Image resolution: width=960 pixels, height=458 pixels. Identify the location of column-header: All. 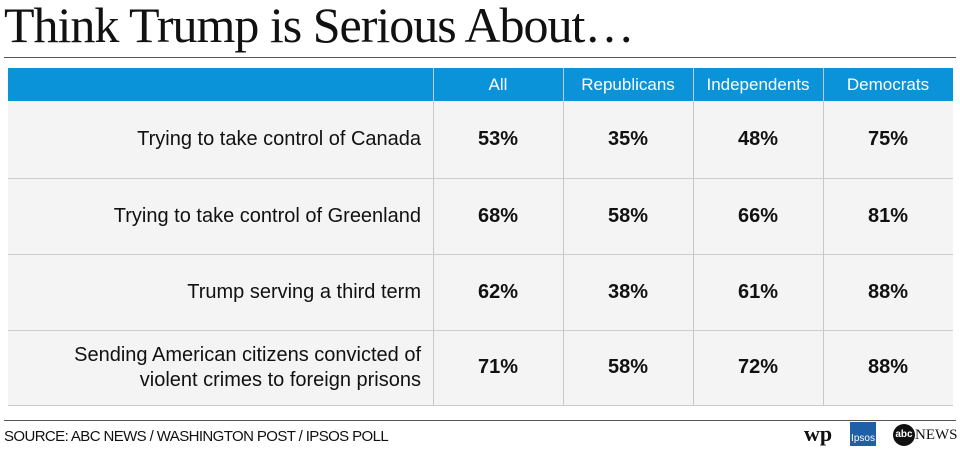
(498, 84).